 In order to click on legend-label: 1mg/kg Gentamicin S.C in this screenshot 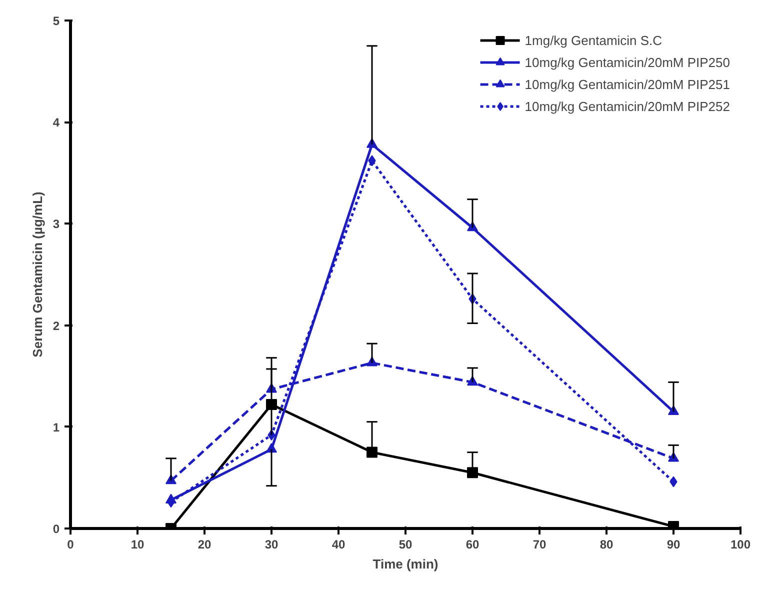, I will do `click(593, 40)`.